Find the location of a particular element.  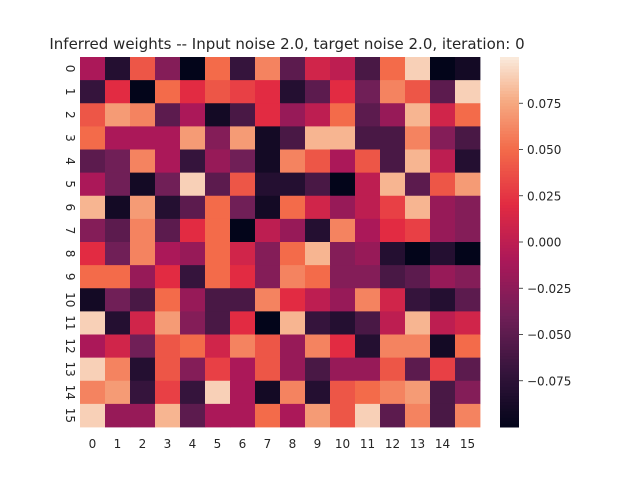

x-tick-label: 9 is located at coordinates (318, 444).